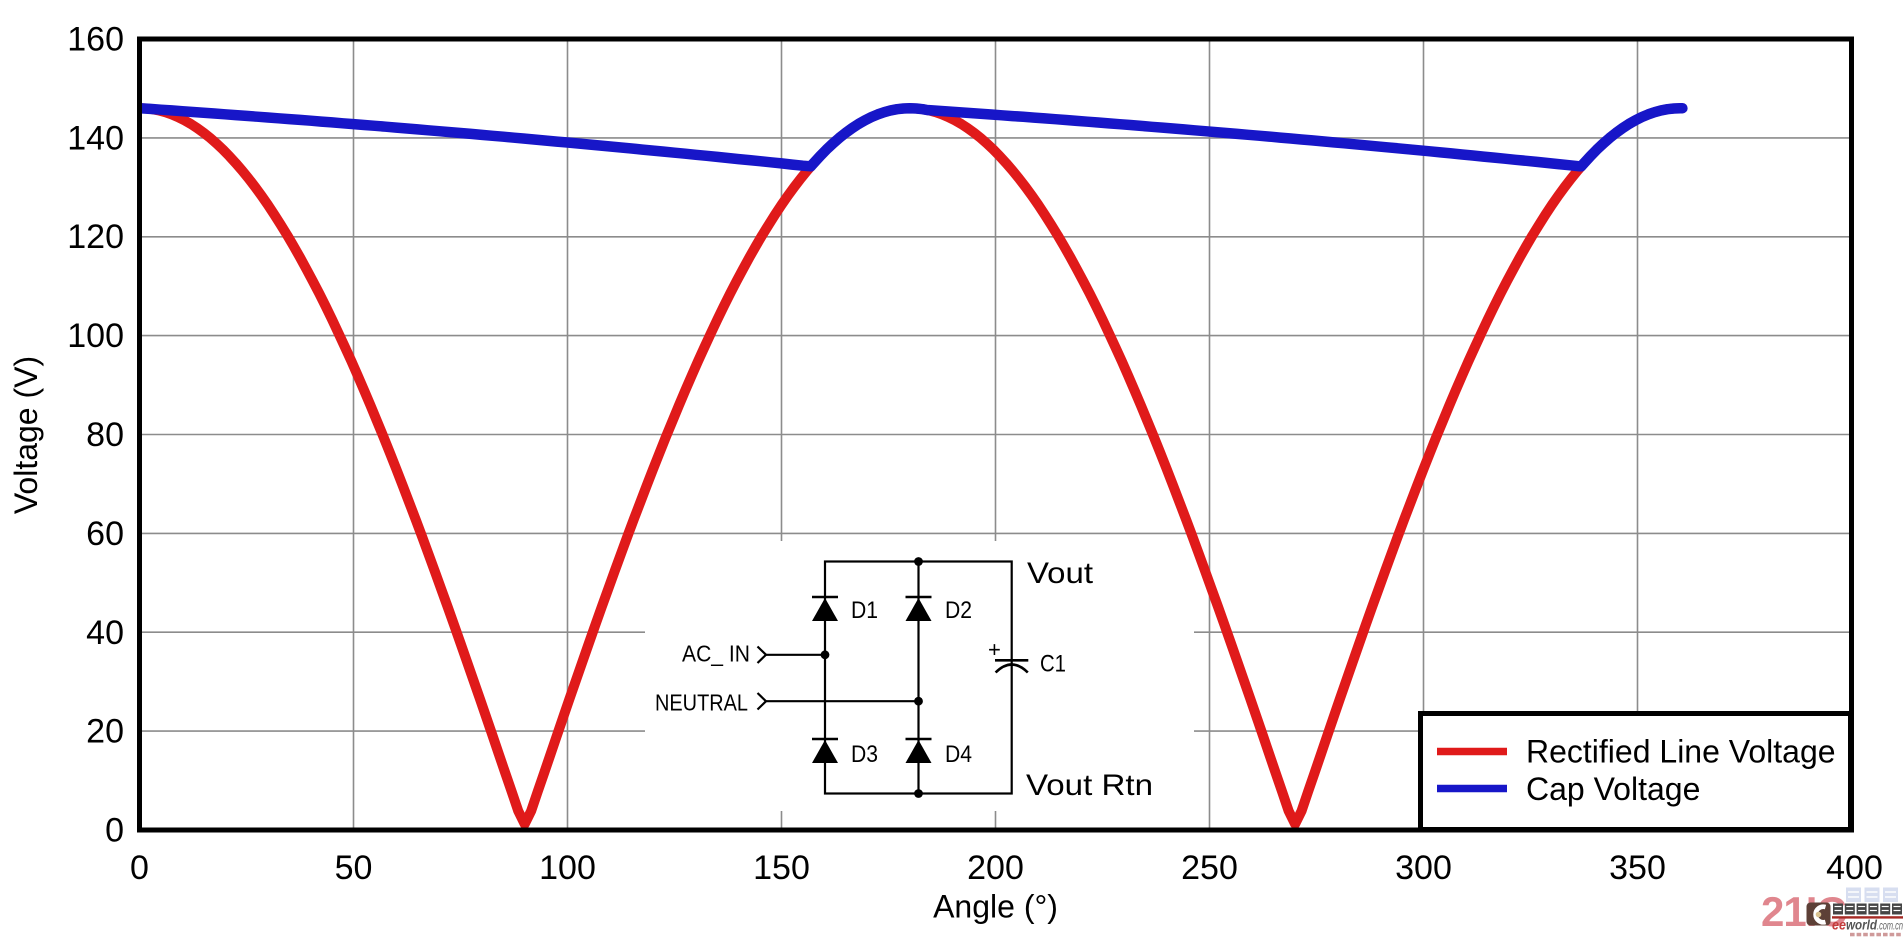  What do you see at coordinates (864, 754) in the screenshot?
I see `svg-text: D3` at bounding box center [864, 754].